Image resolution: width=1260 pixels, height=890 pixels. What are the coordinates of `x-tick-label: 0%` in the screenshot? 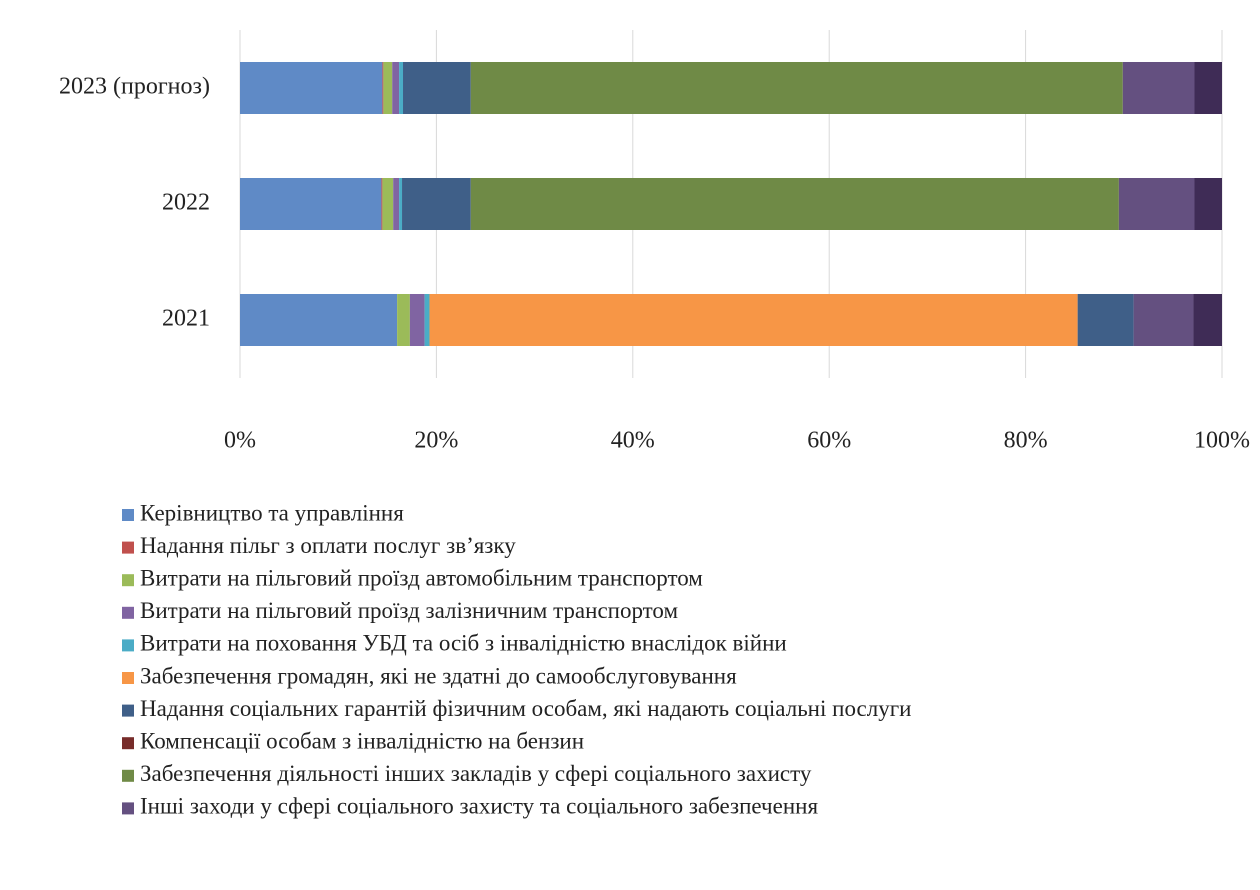 It's located at (240, 441).